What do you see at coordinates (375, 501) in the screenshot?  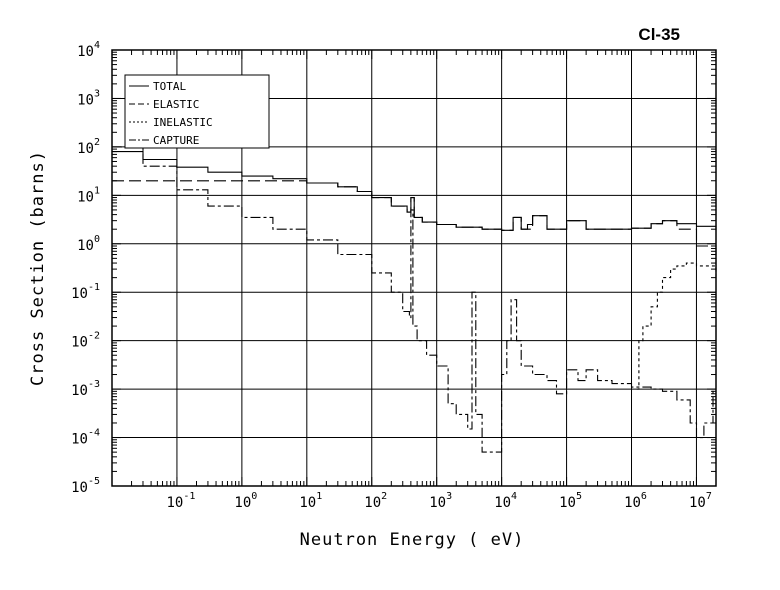 I see `x-tick-label: 10²` at bounding box center [375, 501].